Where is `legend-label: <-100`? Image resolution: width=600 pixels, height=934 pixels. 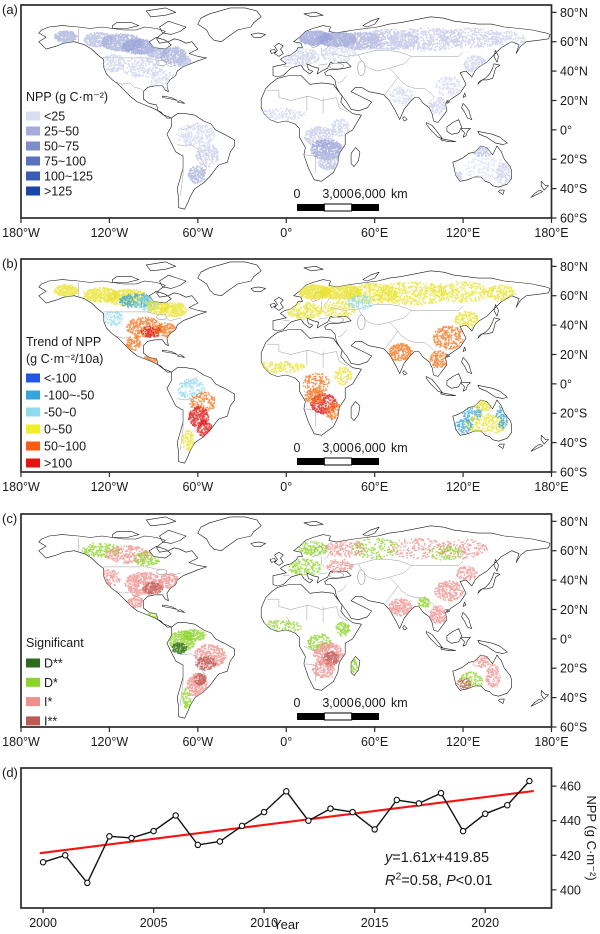
legend-label: <-100 is located at coordinates (60, 379).